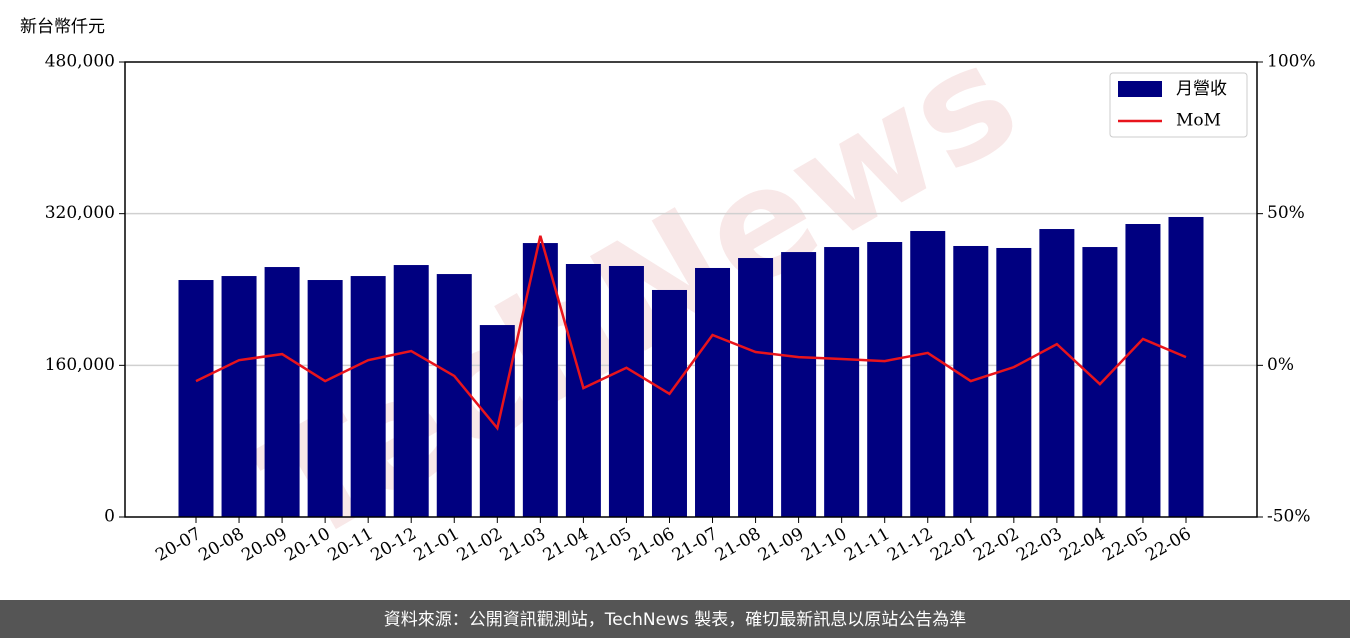  I want to click on y-tick-label: 480,000, so click(80, 62).